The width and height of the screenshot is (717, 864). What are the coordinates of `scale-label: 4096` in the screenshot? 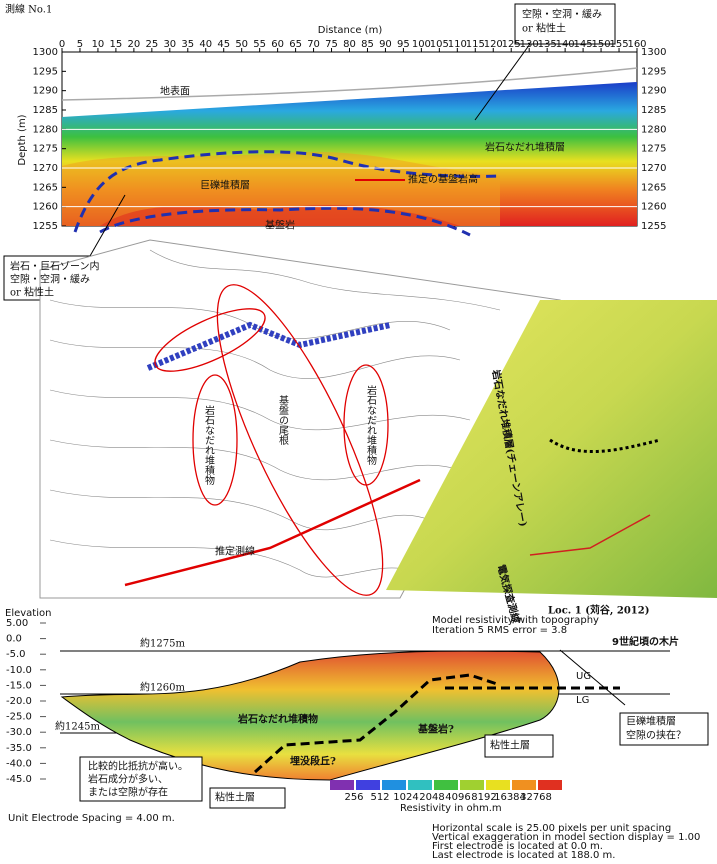 It's located at (457, 797).